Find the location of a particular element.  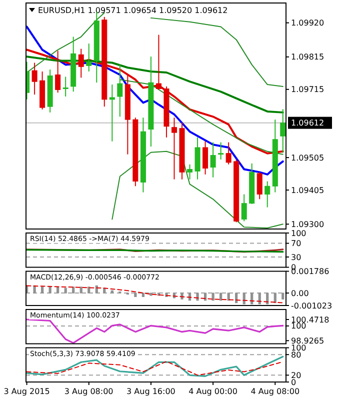

y-tick-label: 1.09300 is located at coordinates (307, 224).